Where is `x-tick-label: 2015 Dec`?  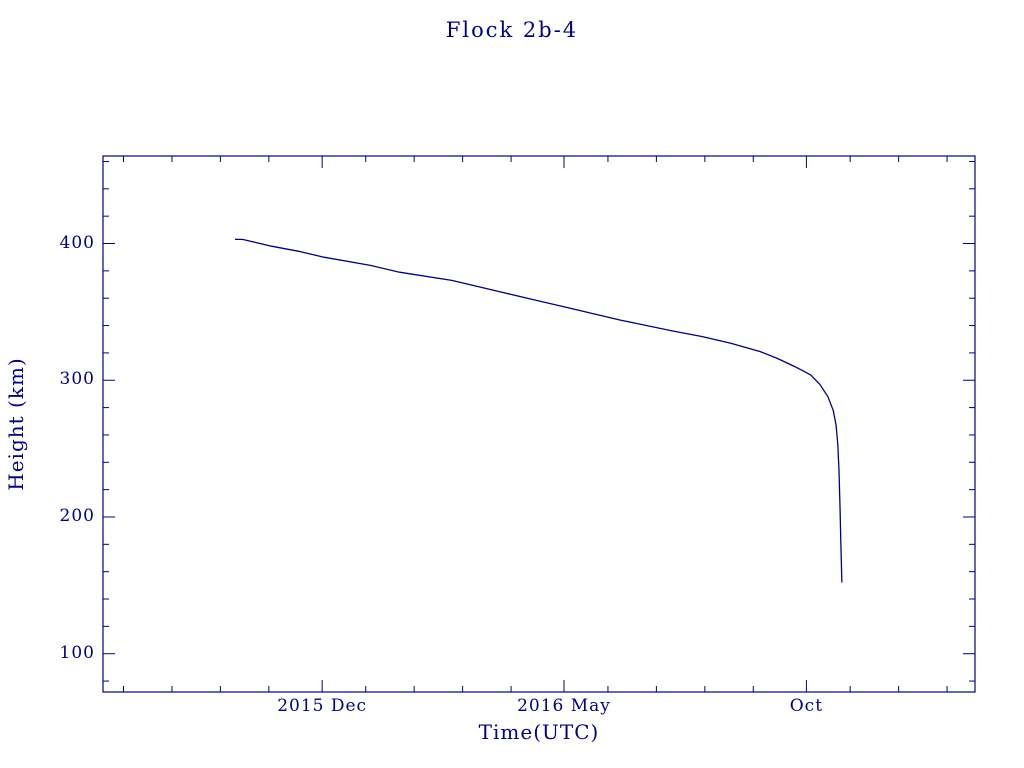 x-tick-label: 2015 Dec is located at coordinates (322, 706).